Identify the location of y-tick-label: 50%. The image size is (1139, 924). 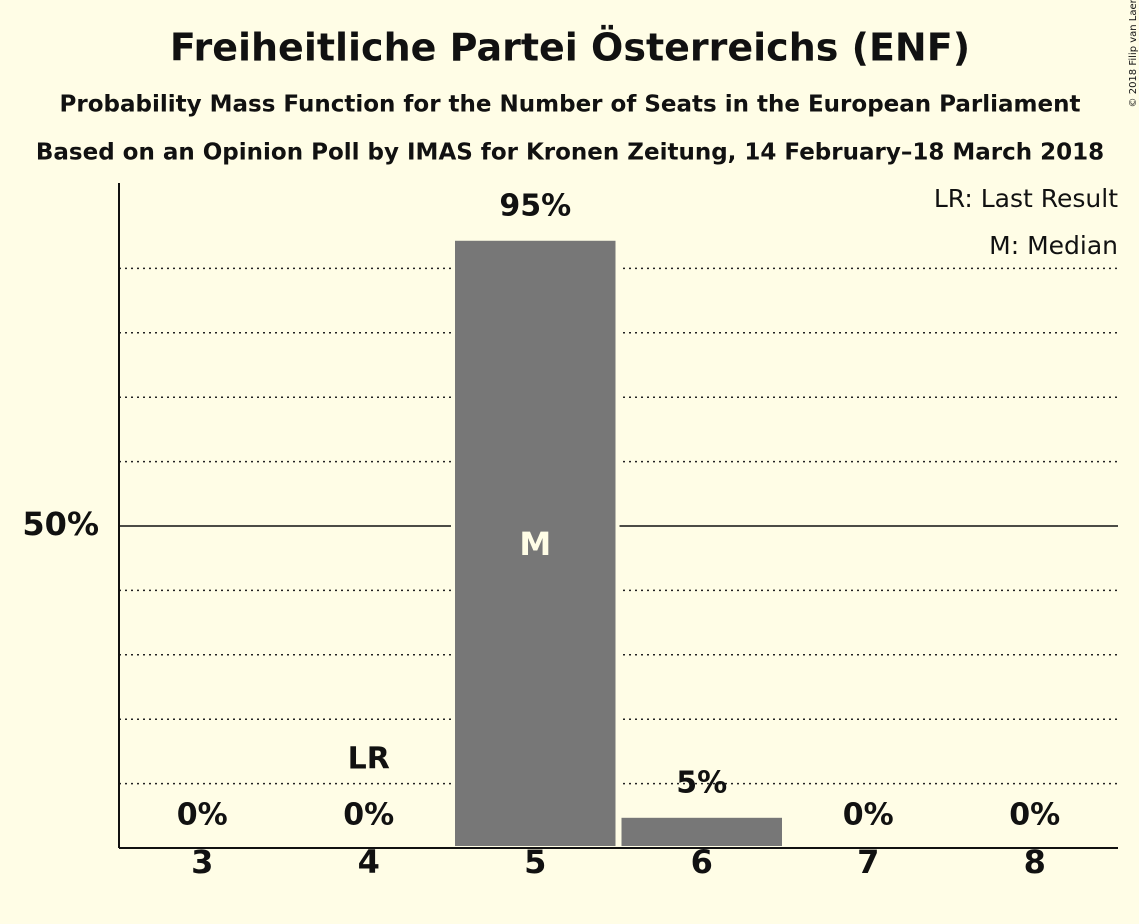
(60, 524).